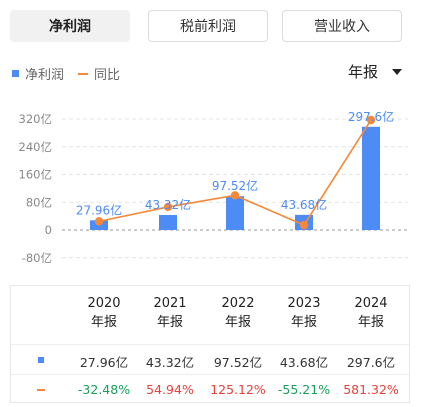 The width and height of the screenshot is (435, 407). Describe the element at coordinates (170, 313) in the screenshot. I see `table-header-cell: 2021 年报` at that location.